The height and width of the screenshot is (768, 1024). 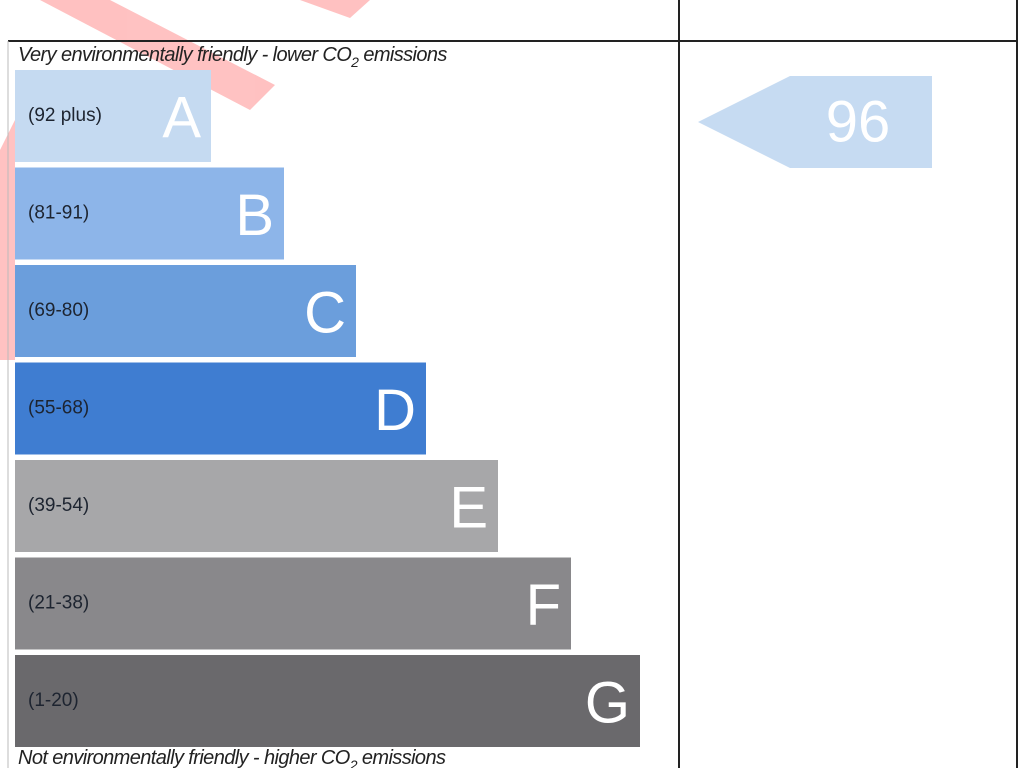 What do you see at coordinates (58, 310) in the screenshot?
I see `band-range: (69-80)` at bounding box center [58, 310].